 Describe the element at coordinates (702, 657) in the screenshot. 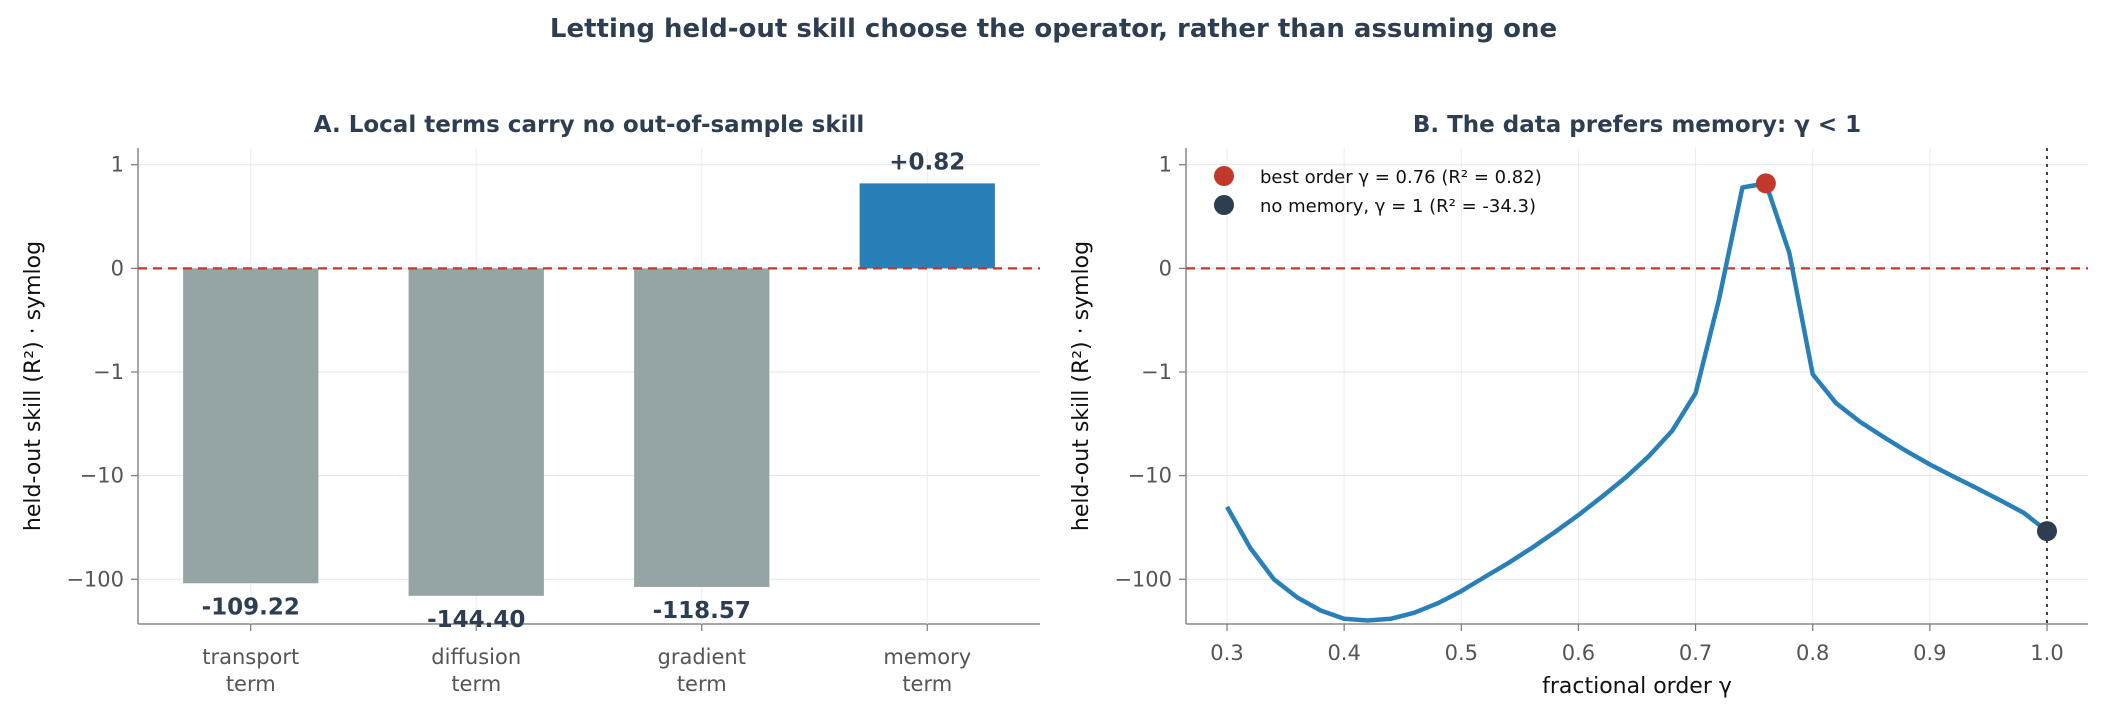

I see `panel-a-xtick-label: gradient` at that location.